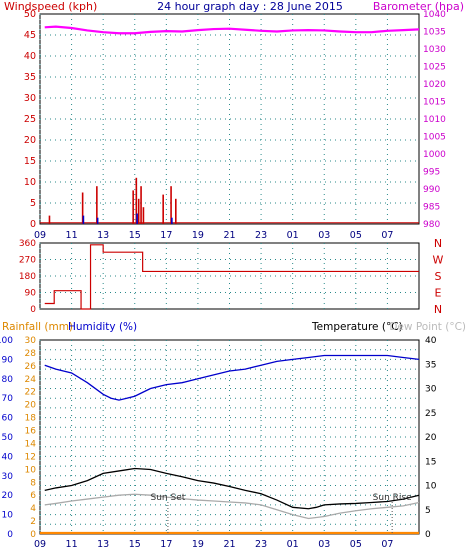  What do you see at coordinates (434, 15) in the screenshot?
I see `barometer-tick-label: 1040` at bounding box center [434, 15].